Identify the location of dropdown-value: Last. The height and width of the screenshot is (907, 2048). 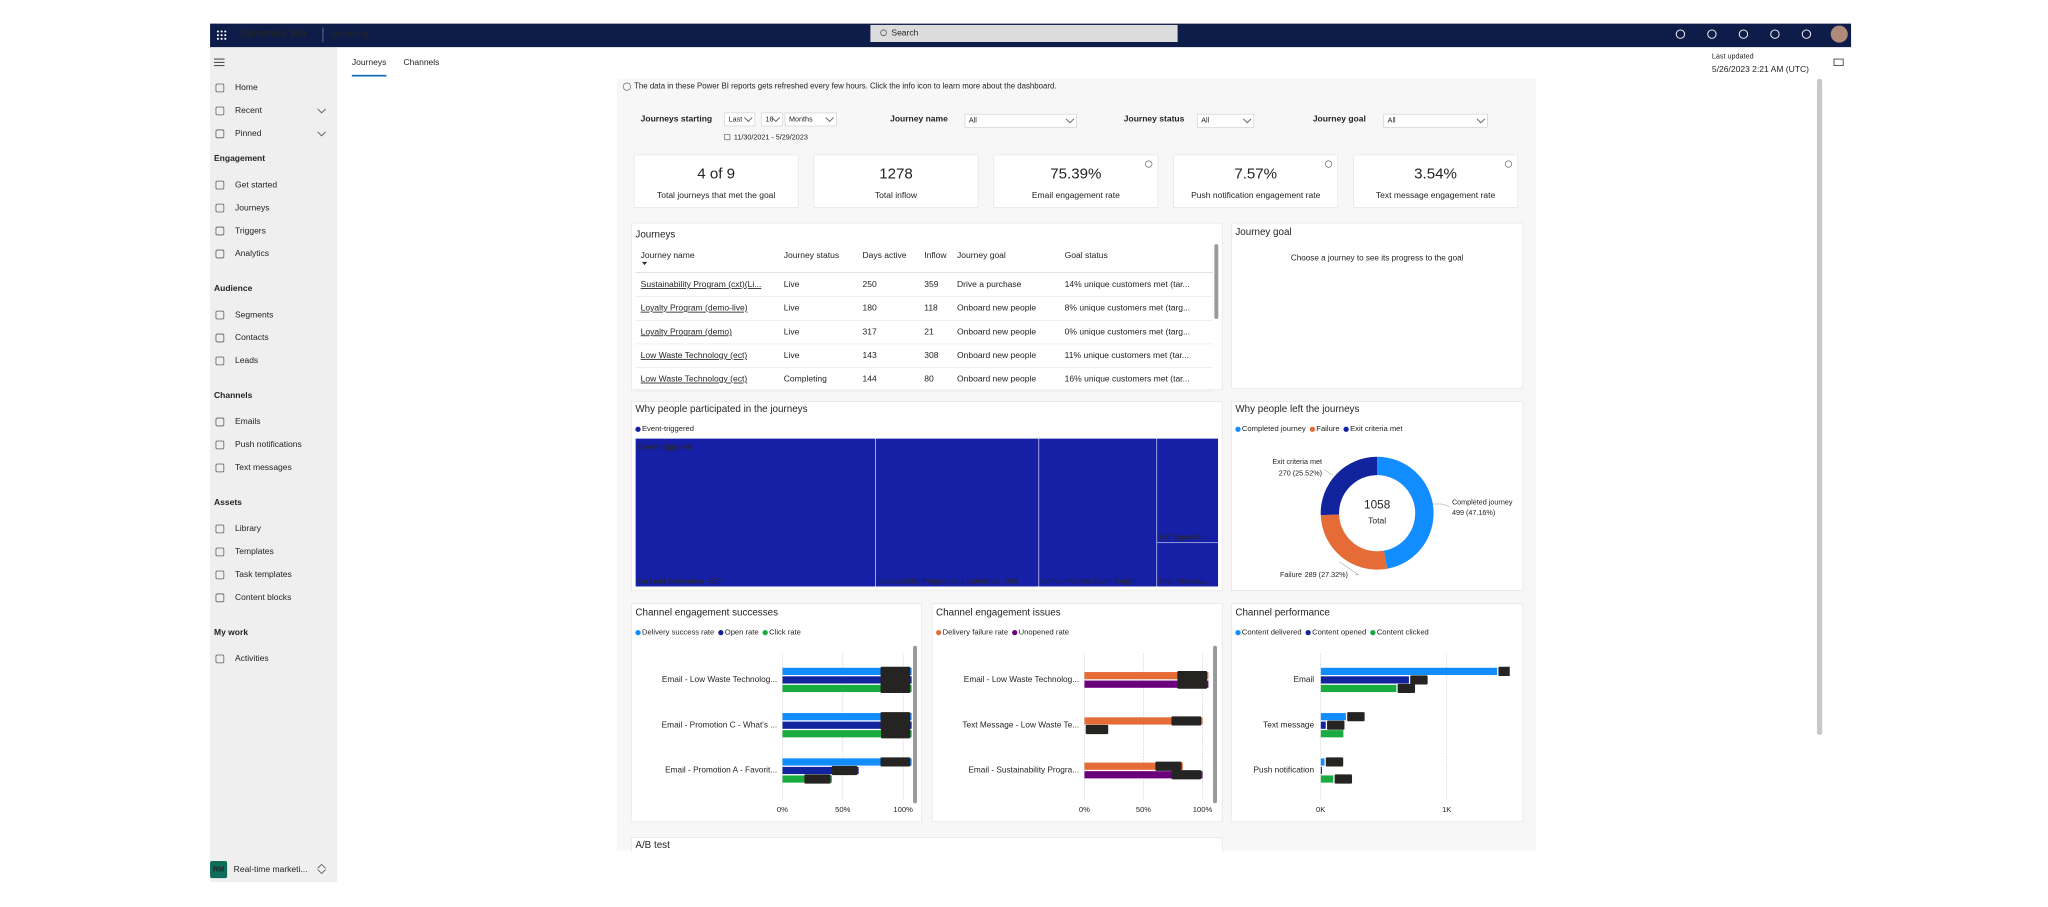
(736, 118).